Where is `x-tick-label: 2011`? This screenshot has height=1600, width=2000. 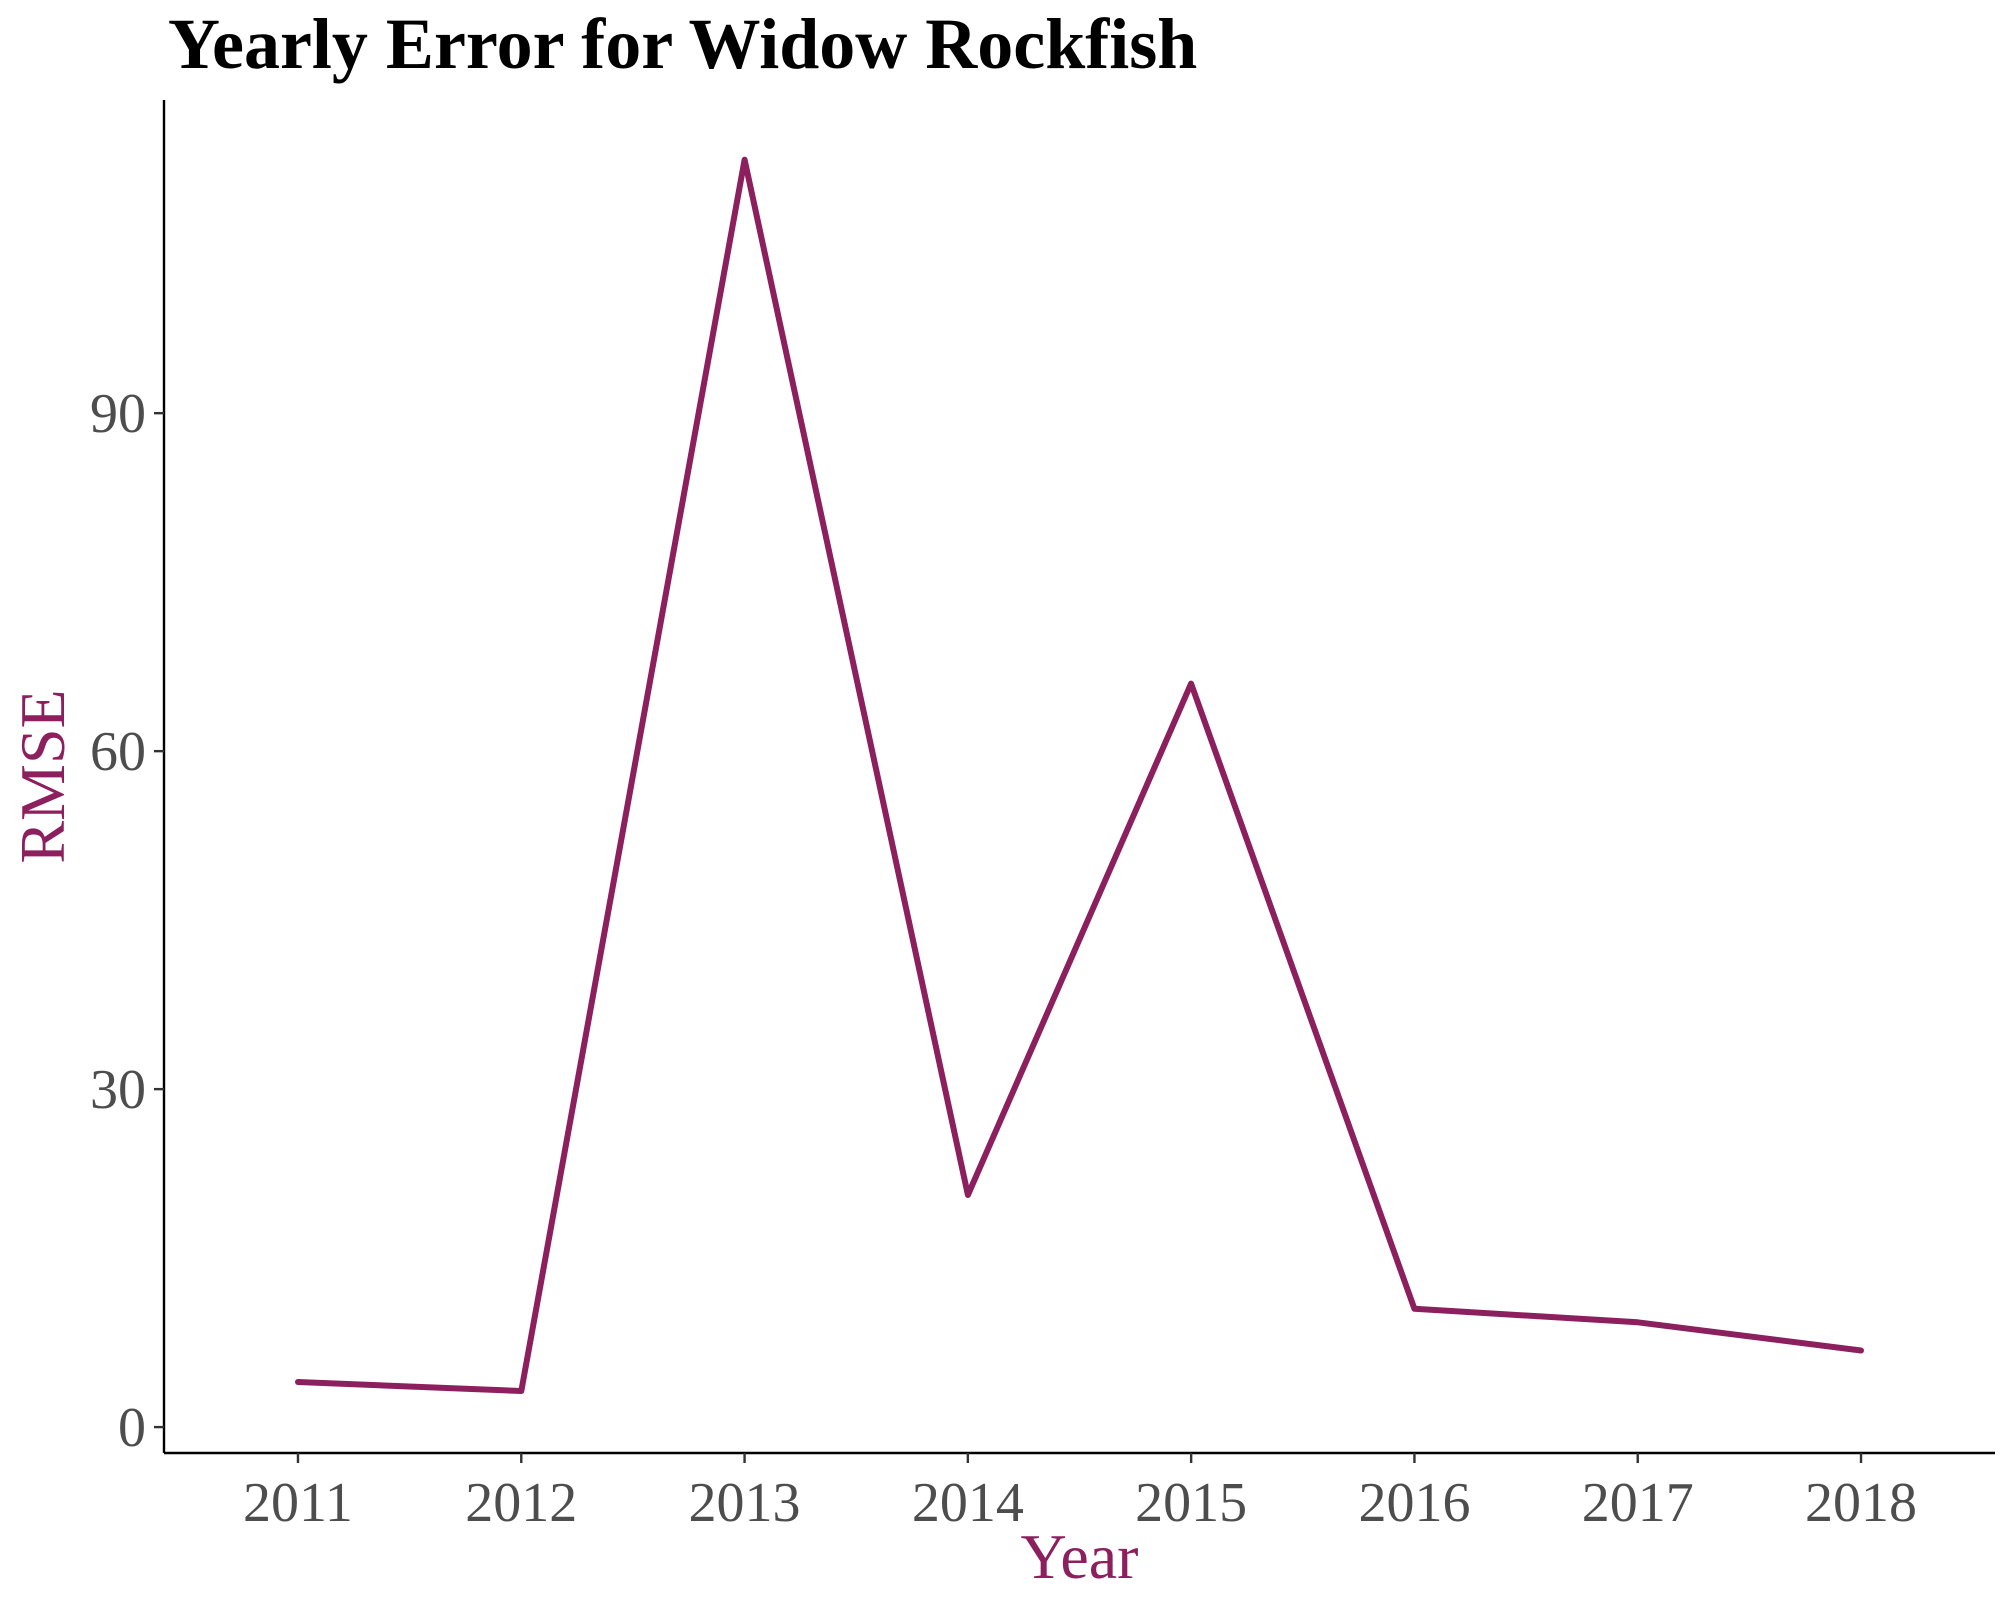
x-tick-label: 2011 is located at coordinates (298, 1503).